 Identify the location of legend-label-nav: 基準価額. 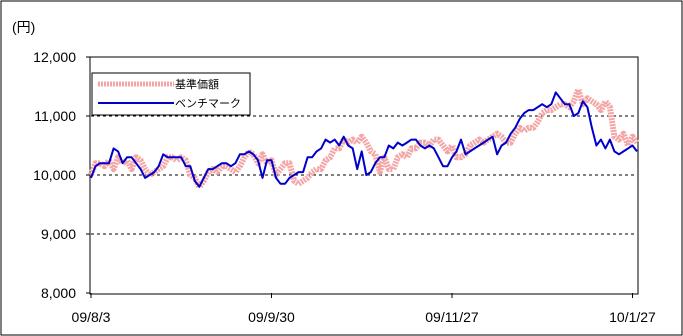
(197, 84).